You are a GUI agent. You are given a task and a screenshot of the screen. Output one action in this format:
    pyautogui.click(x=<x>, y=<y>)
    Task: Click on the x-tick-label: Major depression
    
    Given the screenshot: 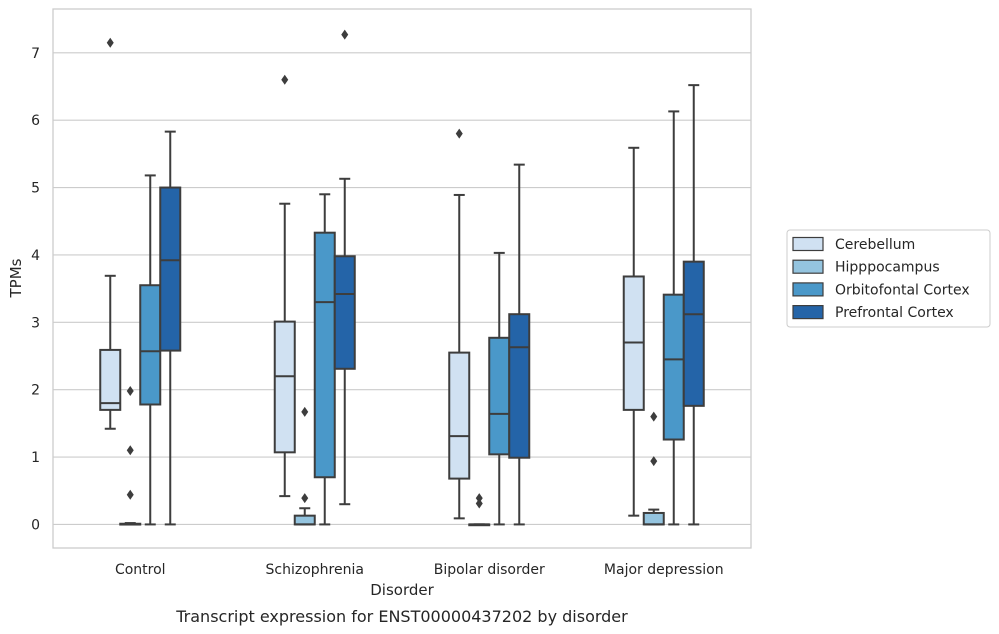 What is the action you would take?
    pyautogui.click(x=664, y=570)
    